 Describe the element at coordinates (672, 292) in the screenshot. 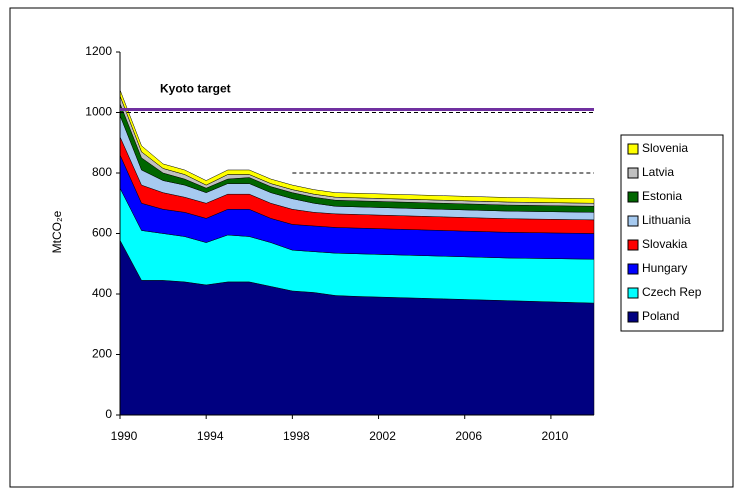

I see `legend-label: Czech Rep` at that location.